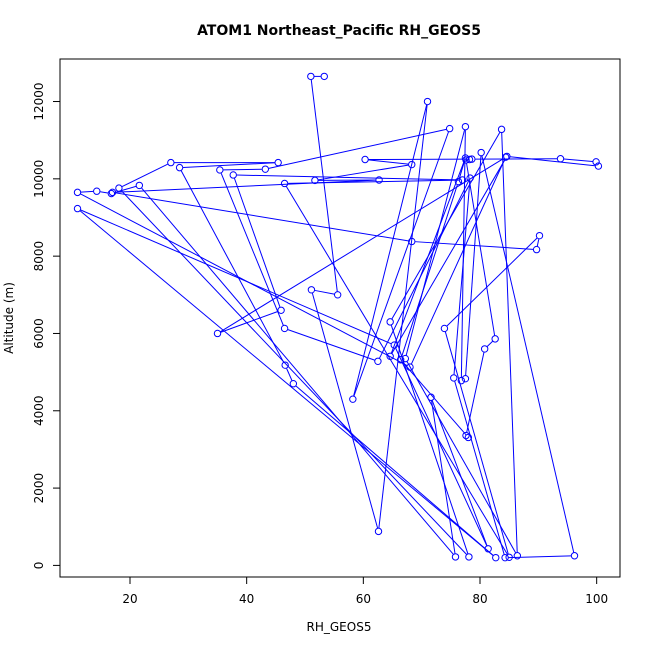 The image size is (650, 650). What do you see at coordinates (479, 599) in the screenshot?
I see `x-tick-label: 80` at bounding box center [479, 599].